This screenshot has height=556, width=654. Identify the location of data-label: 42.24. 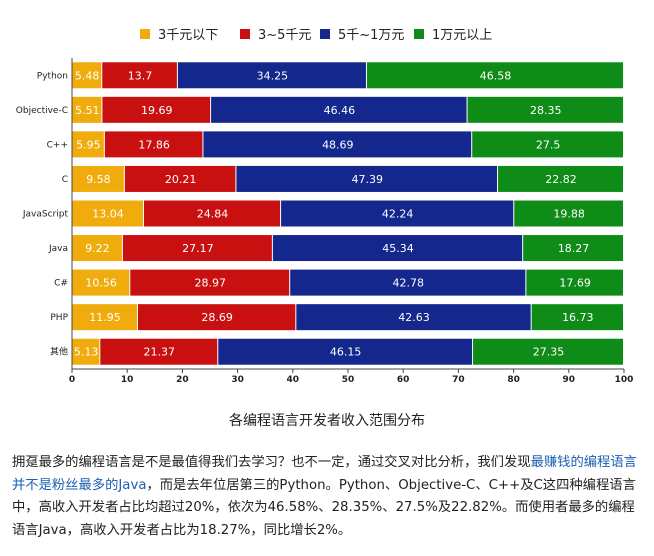
(398, 214).